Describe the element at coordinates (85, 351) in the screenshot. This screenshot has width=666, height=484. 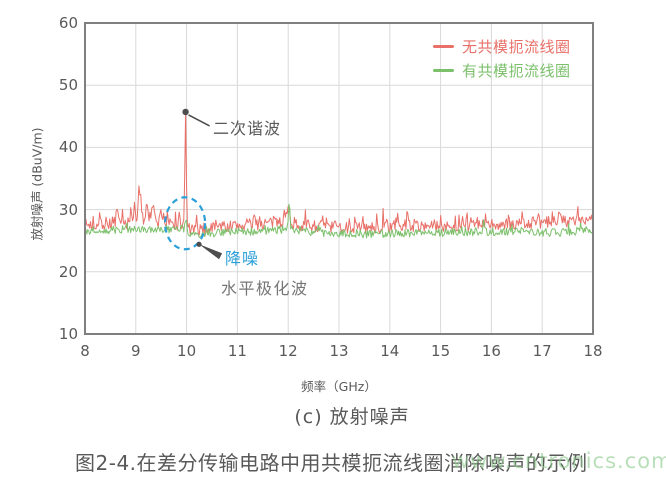
I see `x-tick-label: 8` at that location.